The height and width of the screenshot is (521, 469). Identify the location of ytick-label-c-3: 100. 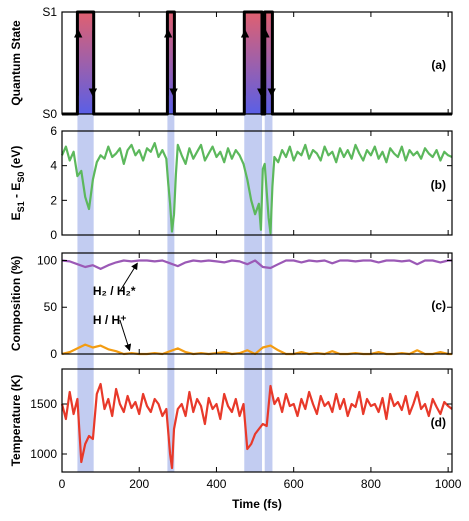
(47, 260).